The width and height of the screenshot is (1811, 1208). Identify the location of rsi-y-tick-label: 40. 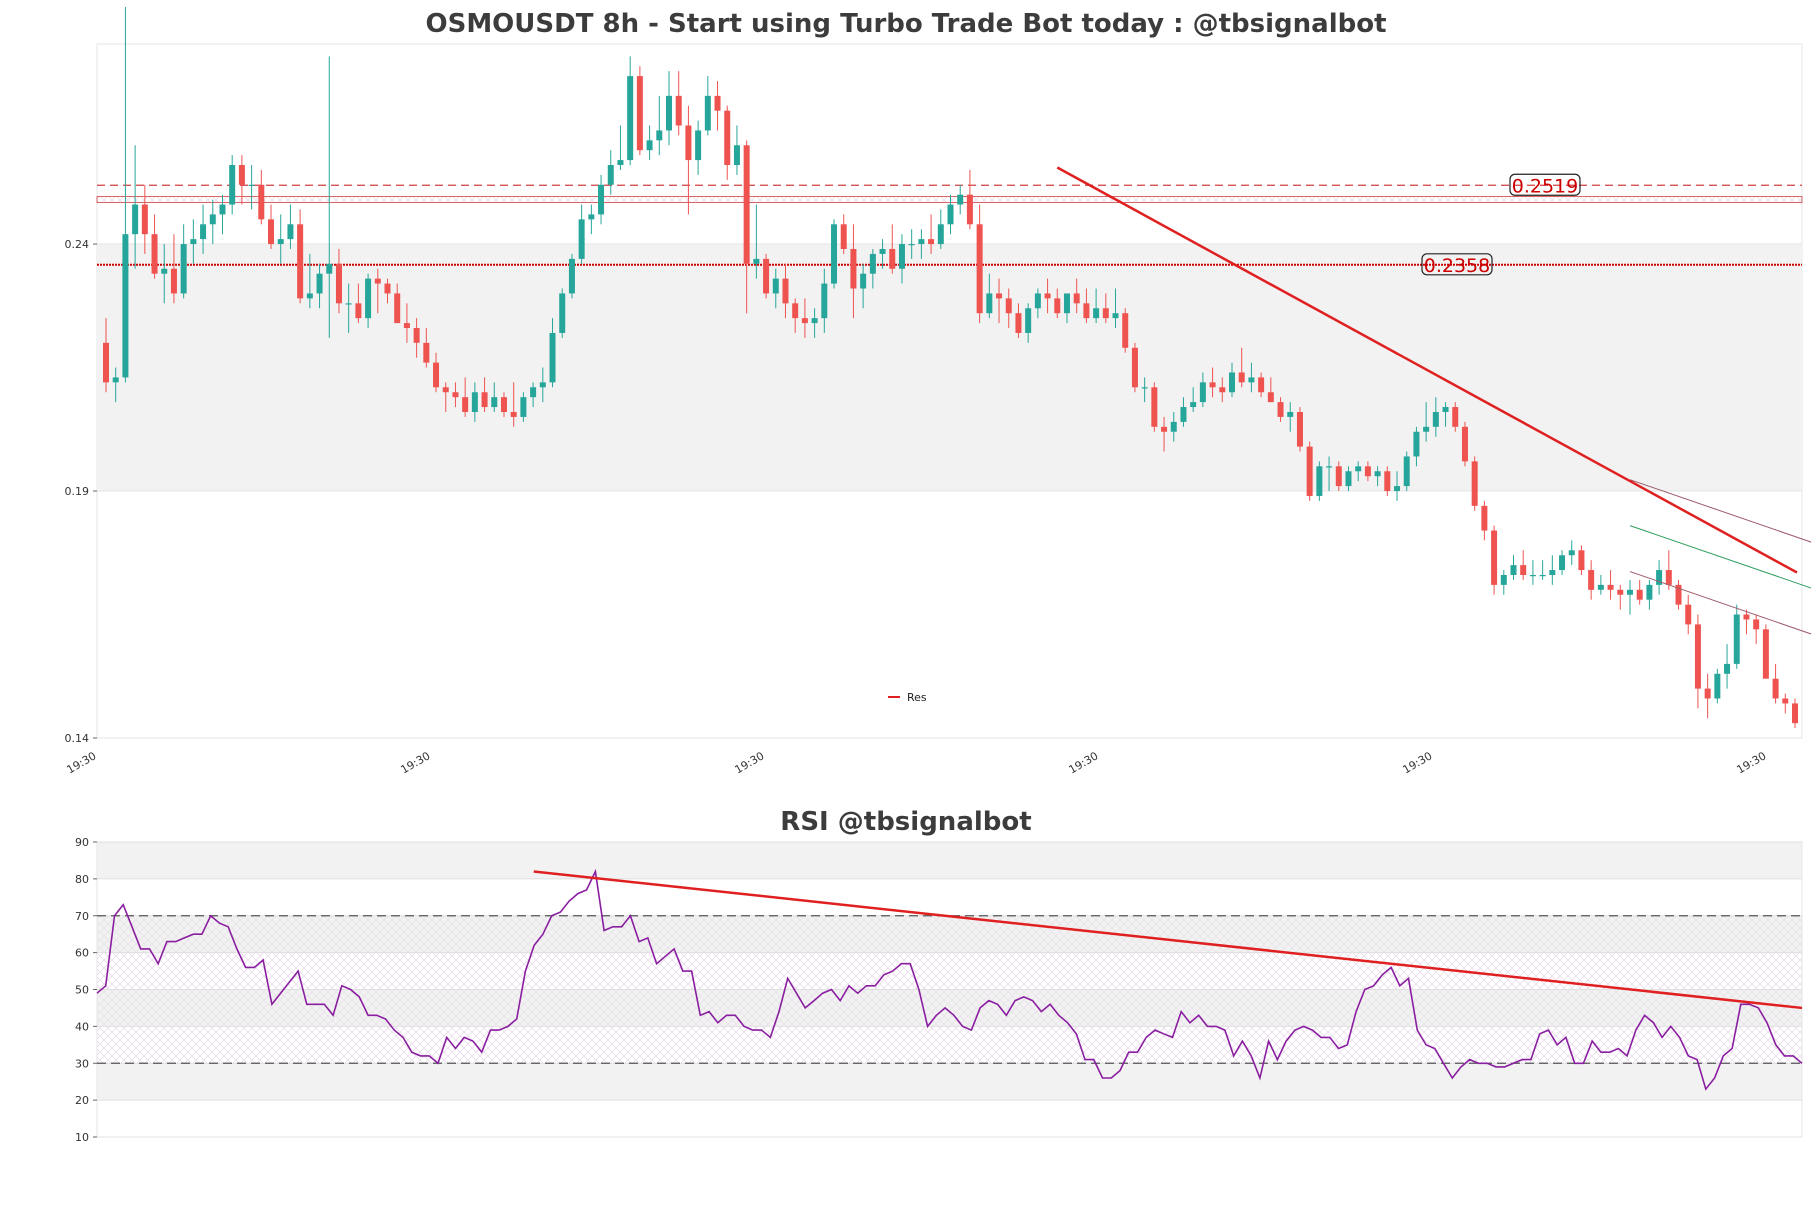
(82, 1026).